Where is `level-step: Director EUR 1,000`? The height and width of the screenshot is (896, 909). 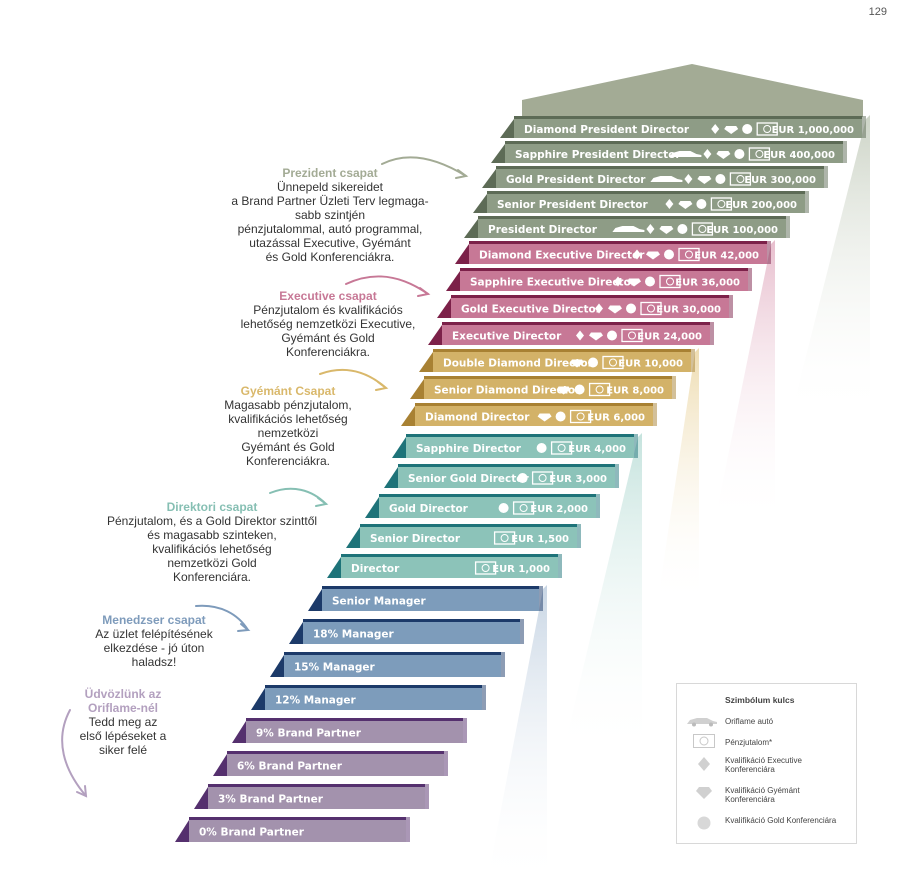
level-step: Director EUR 1,000 is located at coordinates (444, 566).